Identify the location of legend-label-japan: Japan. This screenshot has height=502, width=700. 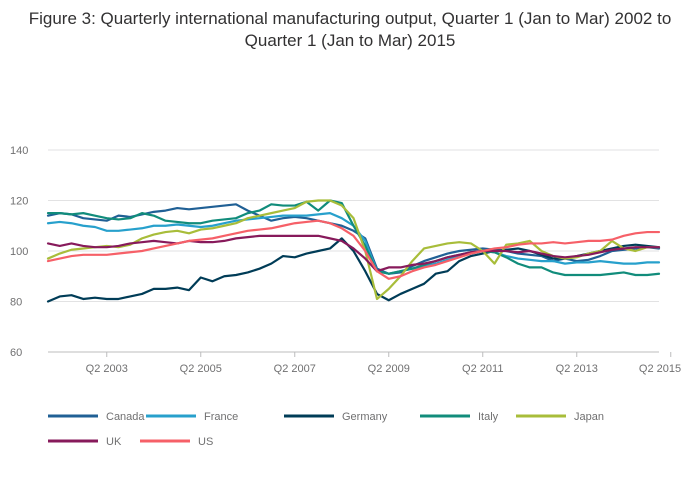
(589, 417).